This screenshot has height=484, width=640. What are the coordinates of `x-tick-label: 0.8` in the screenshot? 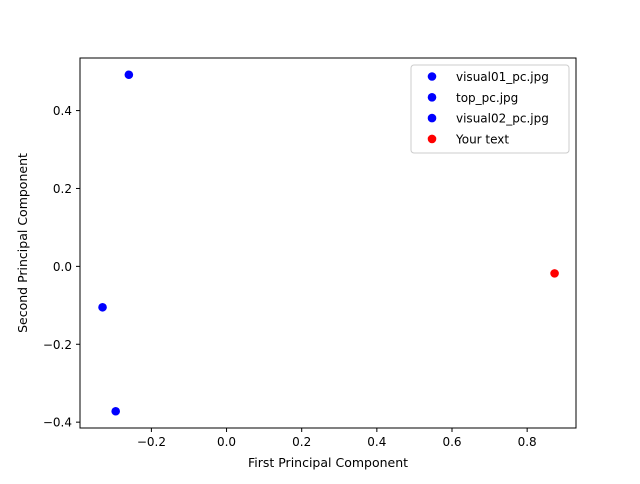 It's located at (527, 442).